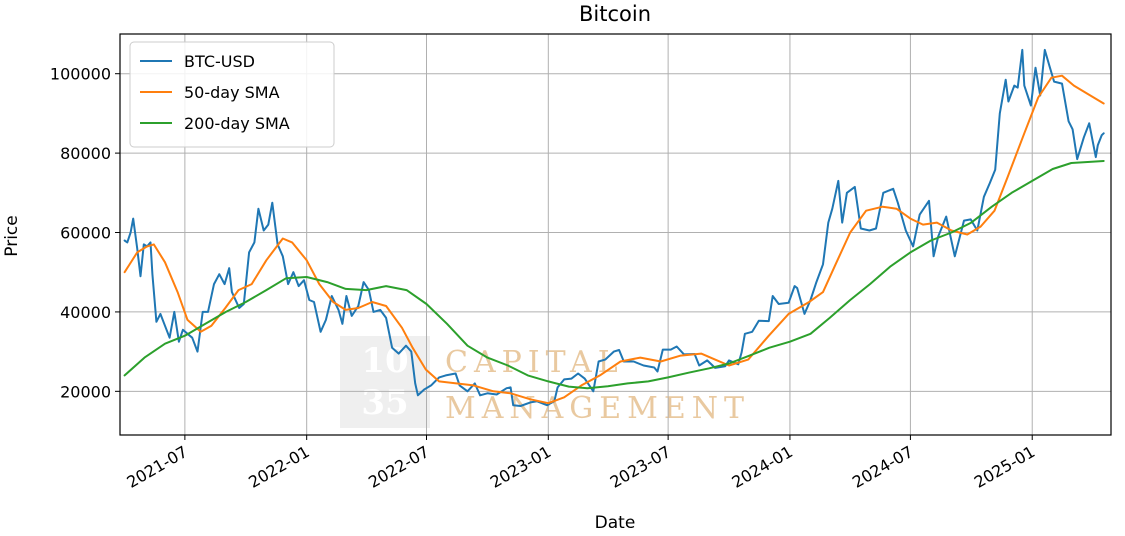  I want to click on watermark-number-bottom: 35, so click(384, 403).